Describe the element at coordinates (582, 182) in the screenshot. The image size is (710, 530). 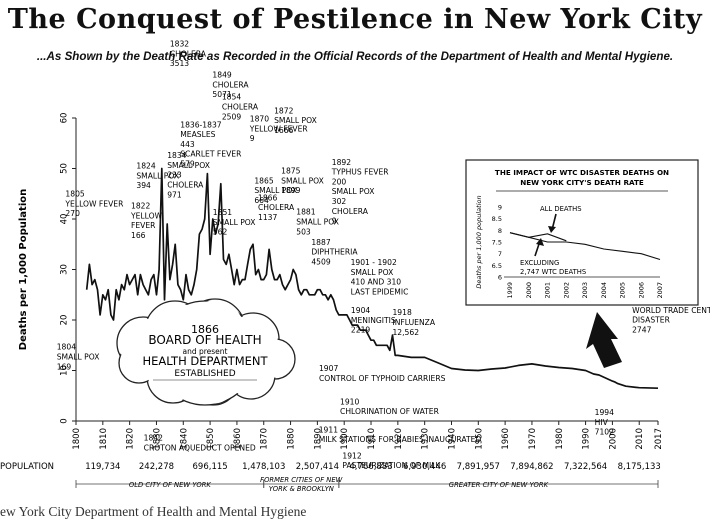
I see `inset-title: NEW YORK CITY'S DEATH RATE` at that location.